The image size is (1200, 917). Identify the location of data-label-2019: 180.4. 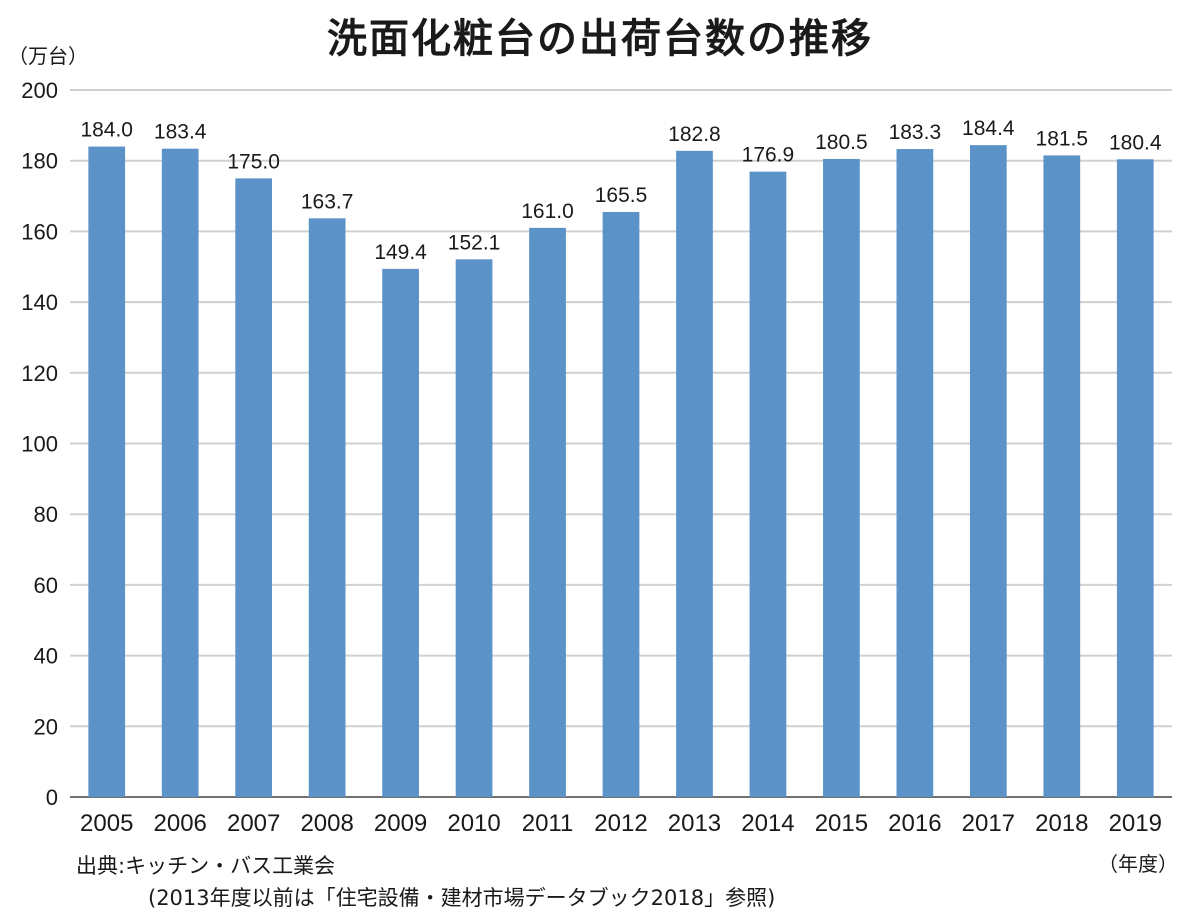
(1135, 142).